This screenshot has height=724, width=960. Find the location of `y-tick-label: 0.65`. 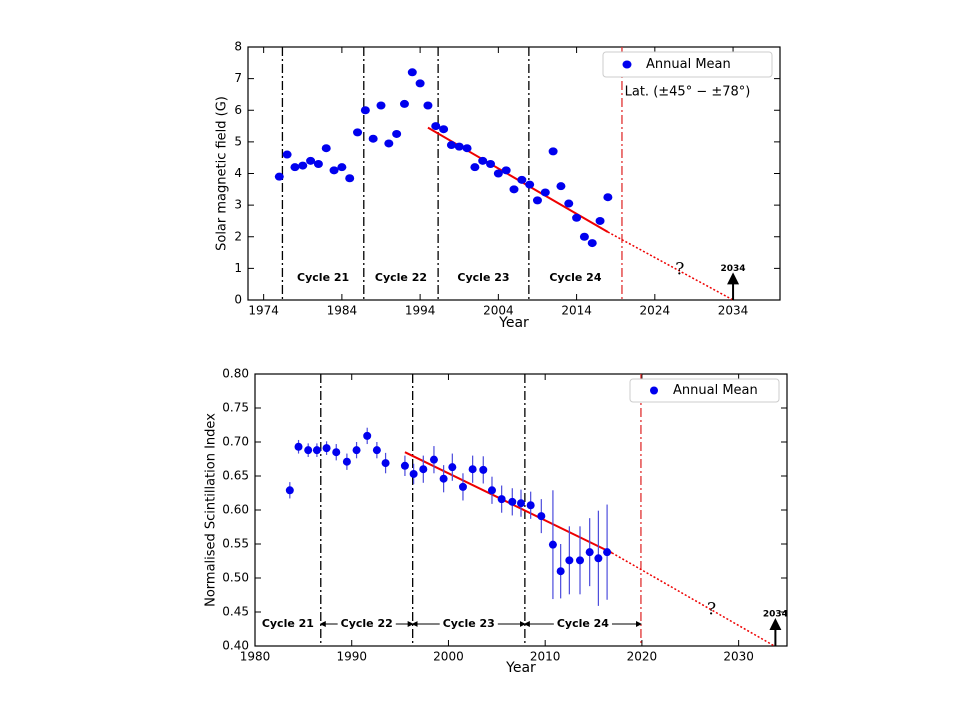

y-tick-label: 0.65 is located at coordinates (235, 476).